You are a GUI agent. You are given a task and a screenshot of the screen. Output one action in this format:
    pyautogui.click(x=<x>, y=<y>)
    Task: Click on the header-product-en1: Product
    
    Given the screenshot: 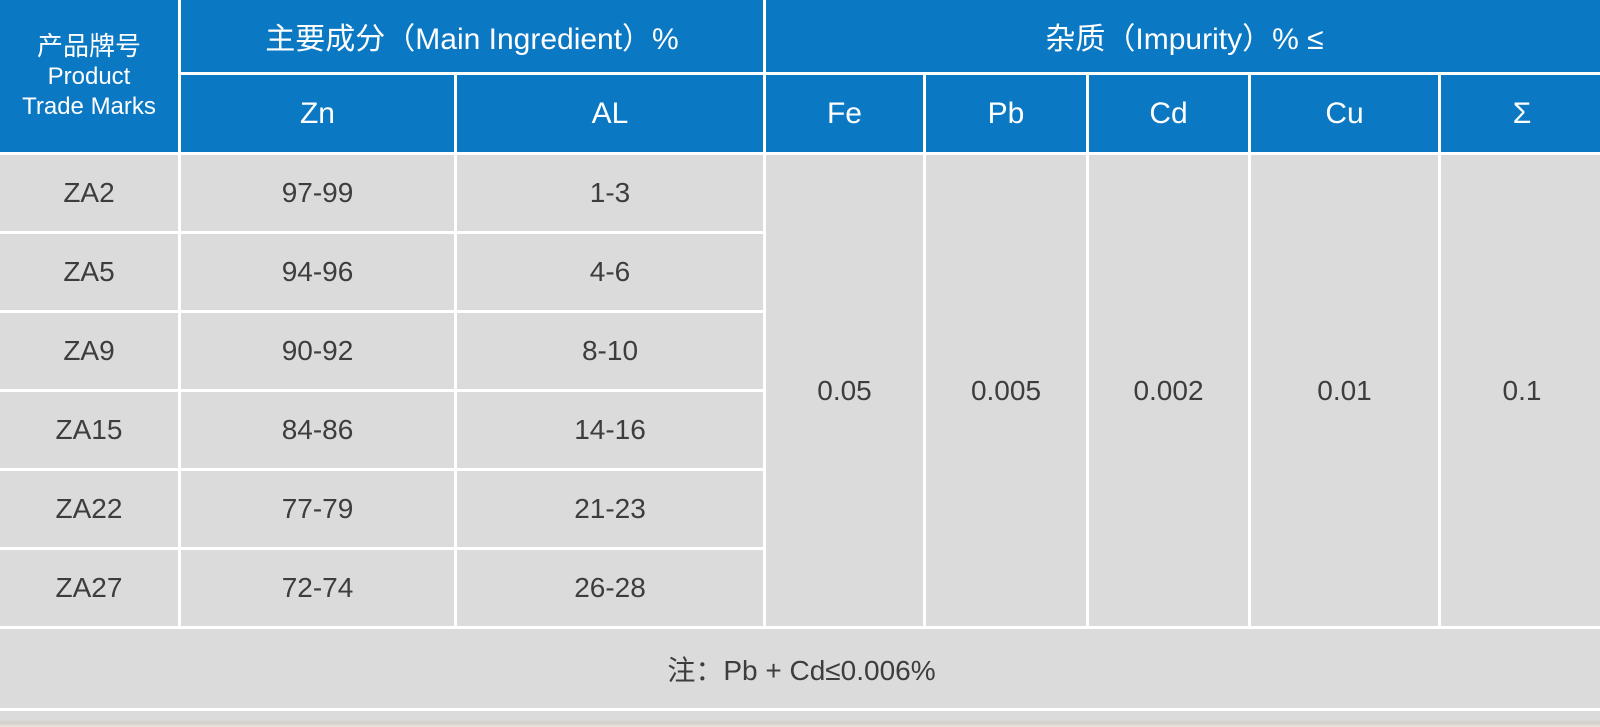 What is the action you would take?
    pyautogui.click(x=89, y=77)
    